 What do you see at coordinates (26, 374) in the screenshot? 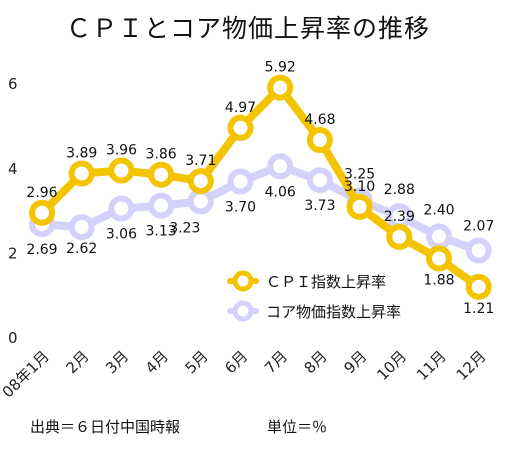
I see `x-tick-label: 08年1月` at bounding box center [26, 374].